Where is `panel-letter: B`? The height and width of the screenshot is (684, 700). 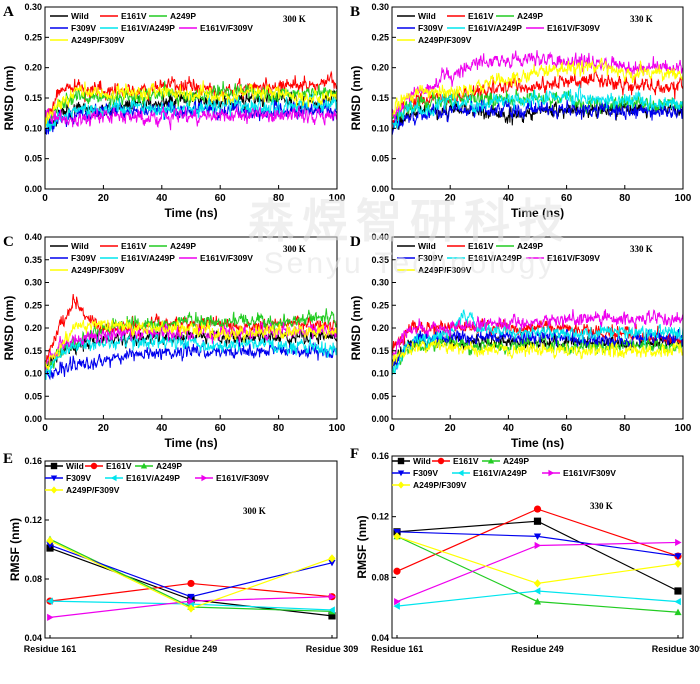 panel-letter: B is located at coordinates (355, 12).